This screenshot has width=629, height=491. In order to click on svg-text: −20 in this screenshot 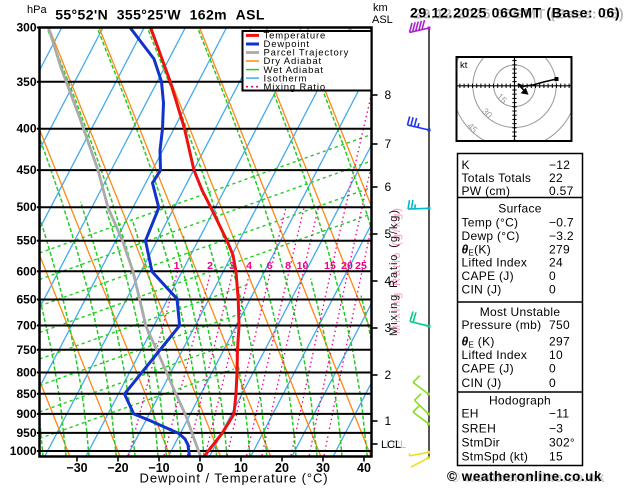, I will do `click(117, 468)`.